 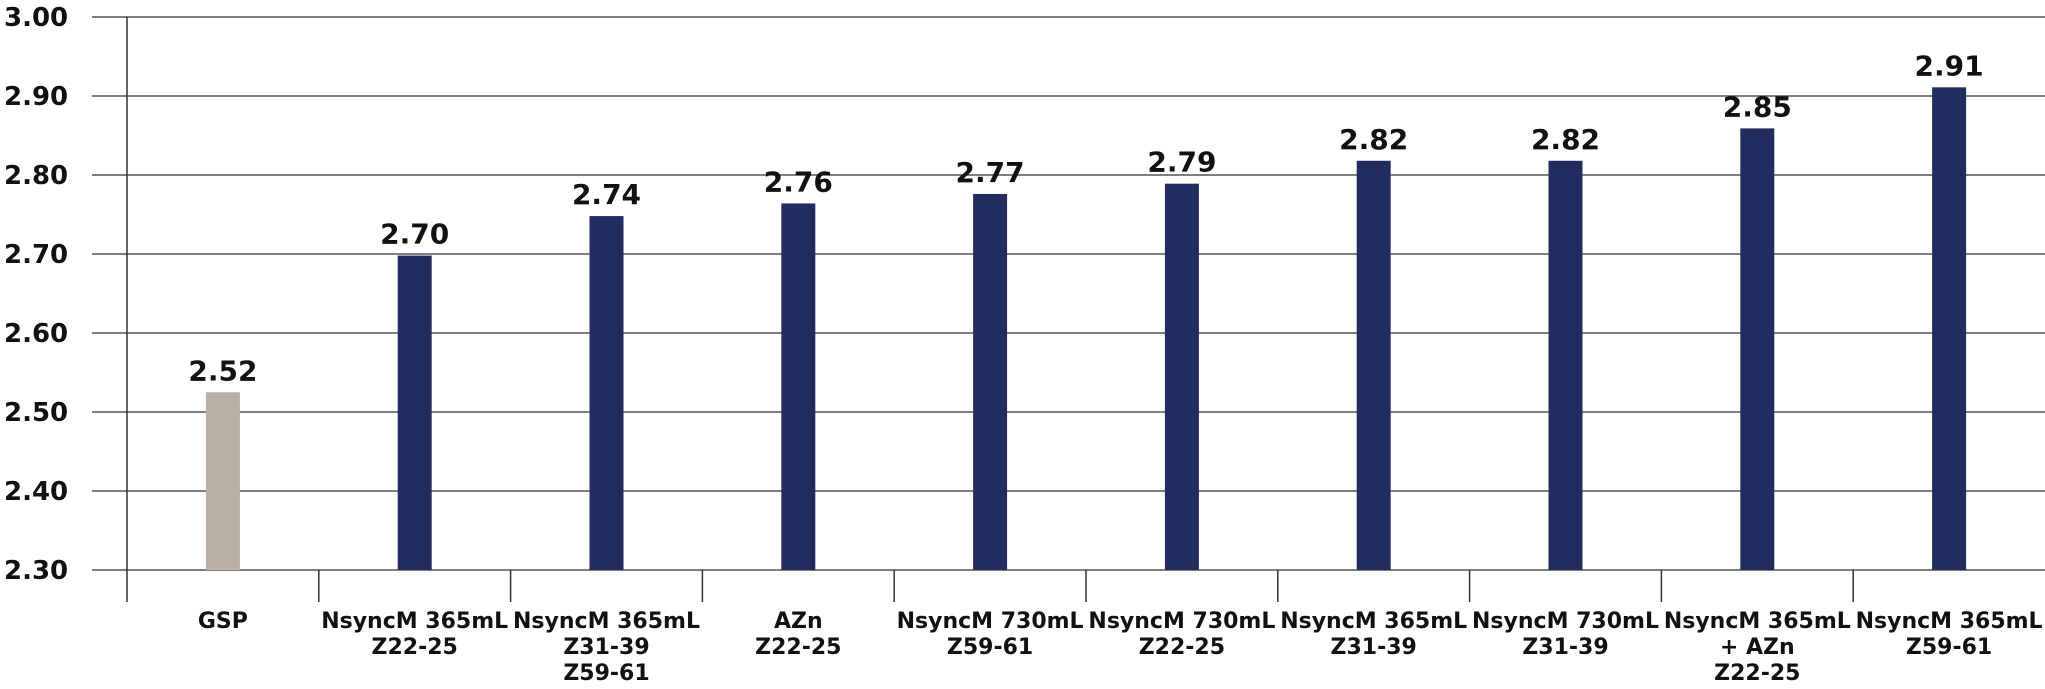 I want to click on value-label: 2.91, so click(x=1949, y=65).